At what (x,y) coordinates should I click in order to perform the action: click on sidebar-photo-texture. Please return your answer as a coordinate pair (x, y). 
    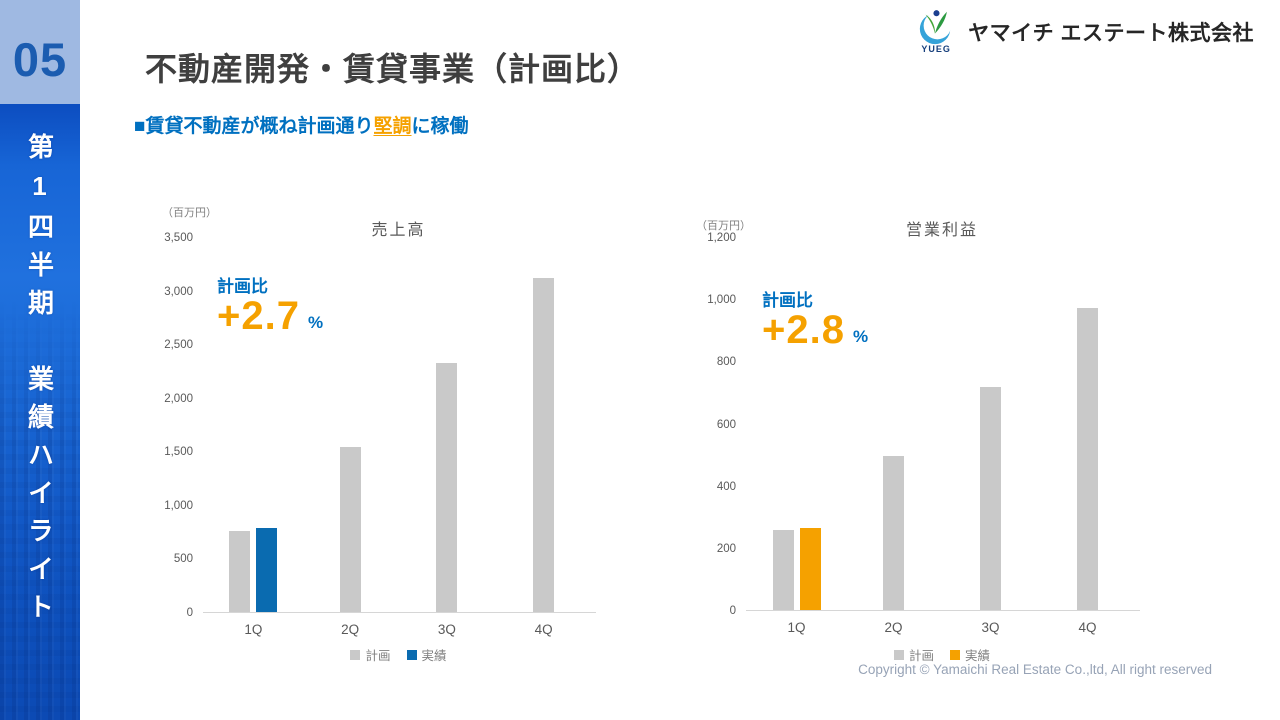
    Looking at the image, I should click on (40, 510).